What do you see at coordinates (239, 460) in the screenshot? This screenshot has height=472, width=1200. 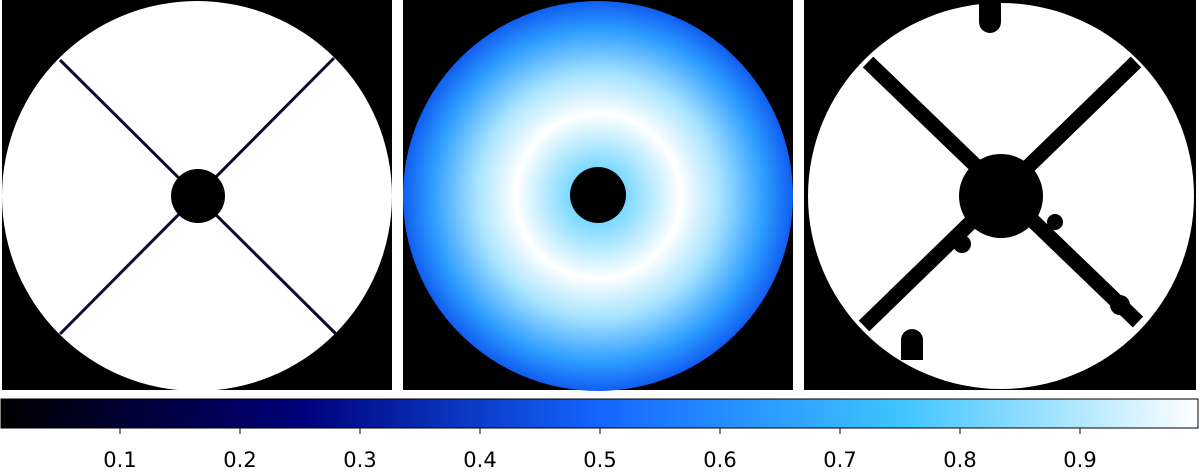 I see `x-tick-label: 0.2` at bounding box center [239, 460].